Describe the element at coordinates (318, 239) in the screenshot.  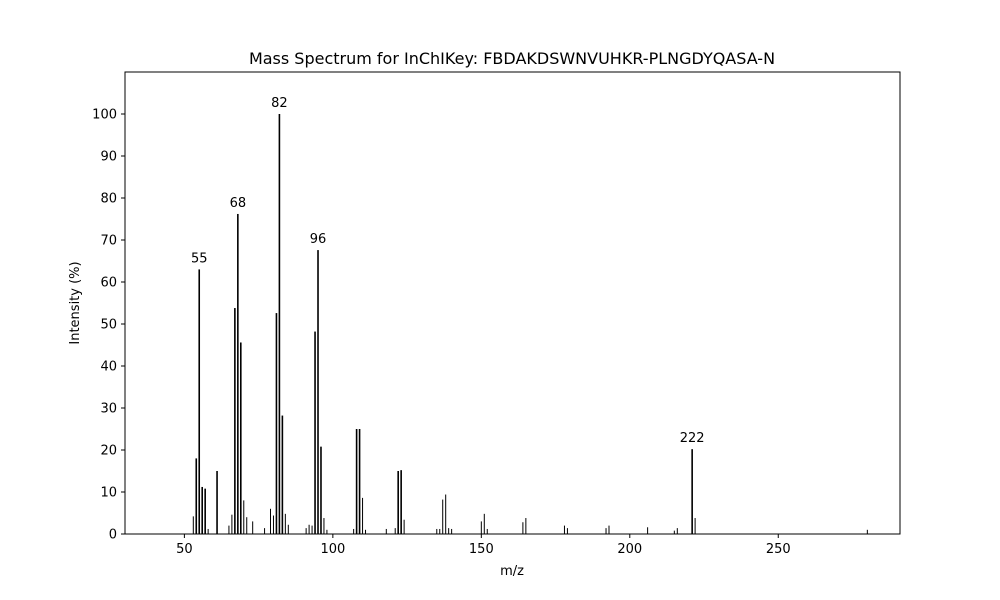
I see `peak-label-96: 96` at that location.